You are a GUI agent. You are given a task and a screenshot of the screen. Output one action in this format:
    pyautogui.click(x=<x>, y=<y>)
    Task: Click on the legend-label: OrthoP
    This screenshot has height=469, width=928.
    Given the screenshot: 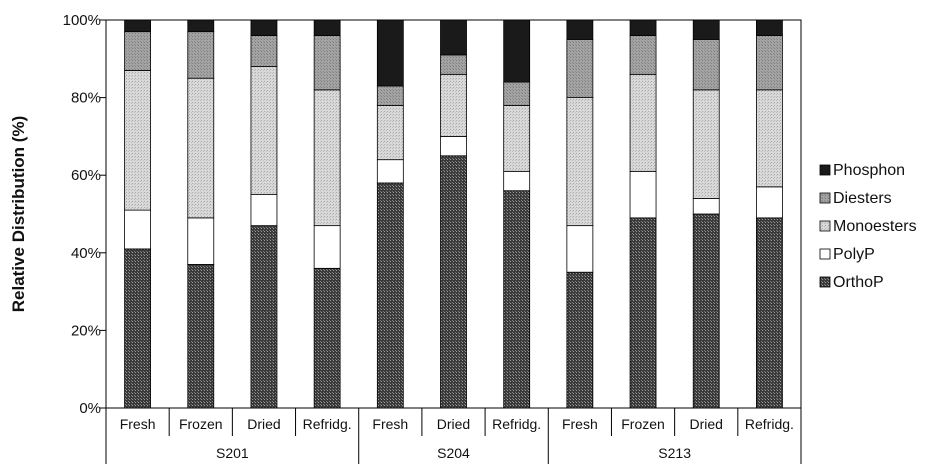 What is the action you would take?
    pyautogui.click(x=858, y=282)
    